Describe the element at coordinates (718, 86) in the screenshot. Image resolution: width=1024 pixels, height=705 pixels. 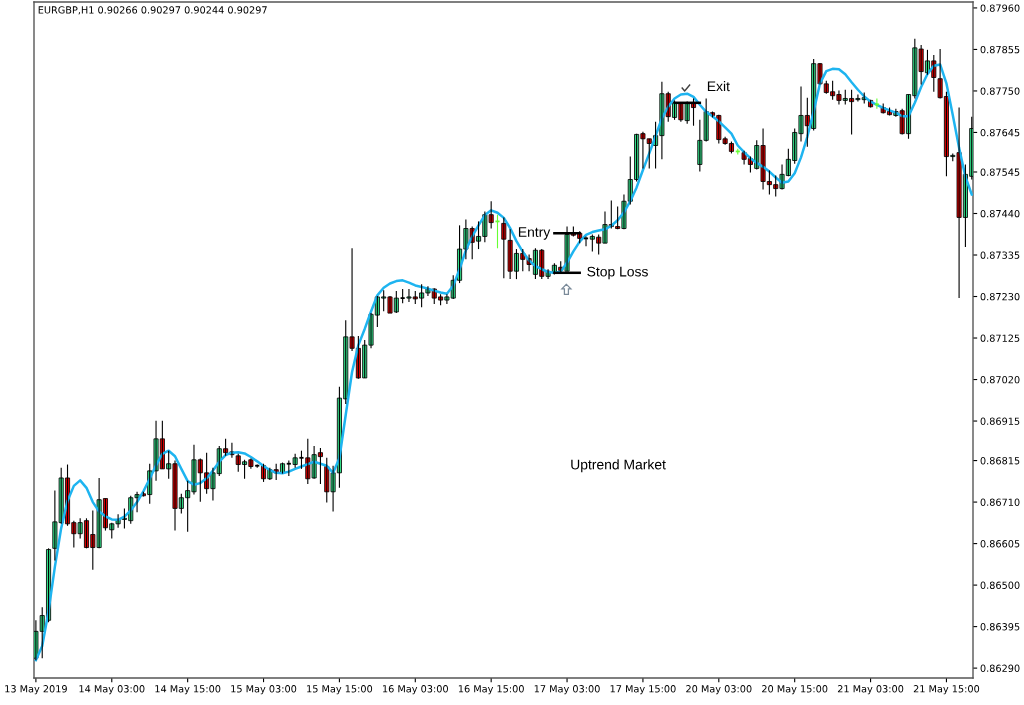
I see `series-label: Exit` at that location.